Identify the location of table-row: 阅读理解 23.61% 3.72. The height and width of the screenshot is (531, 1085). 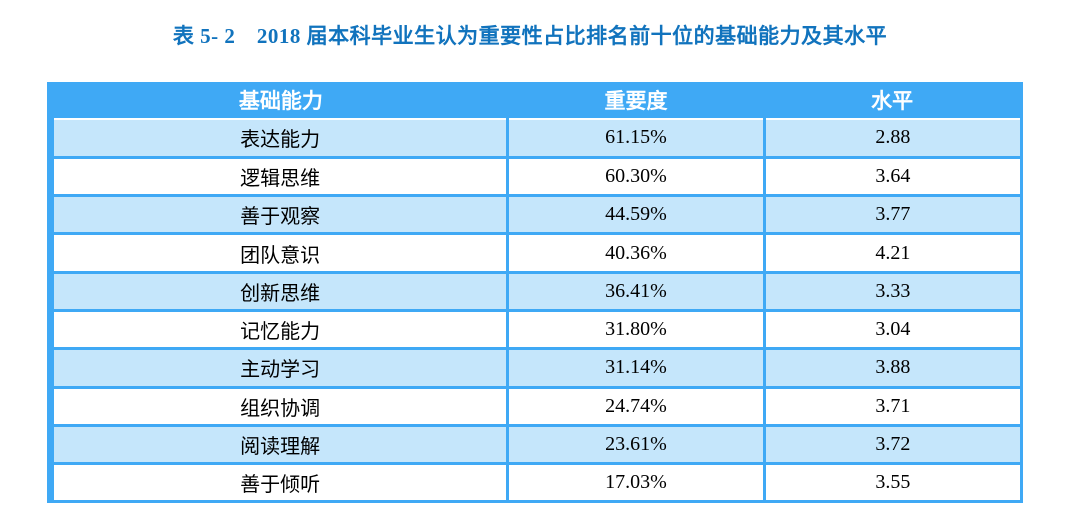
(536, 443).